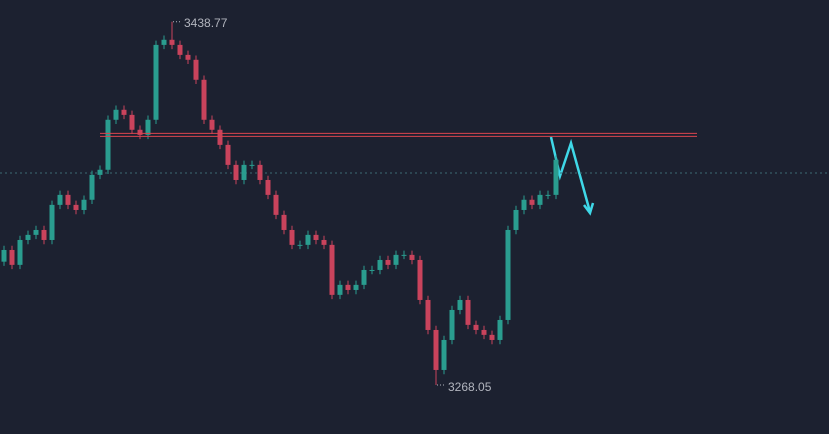 The image size is (829, 434). Describe the element at coordinates (470, 387) in the screenshot. I see `annotation-label: 3268.05` at that location.